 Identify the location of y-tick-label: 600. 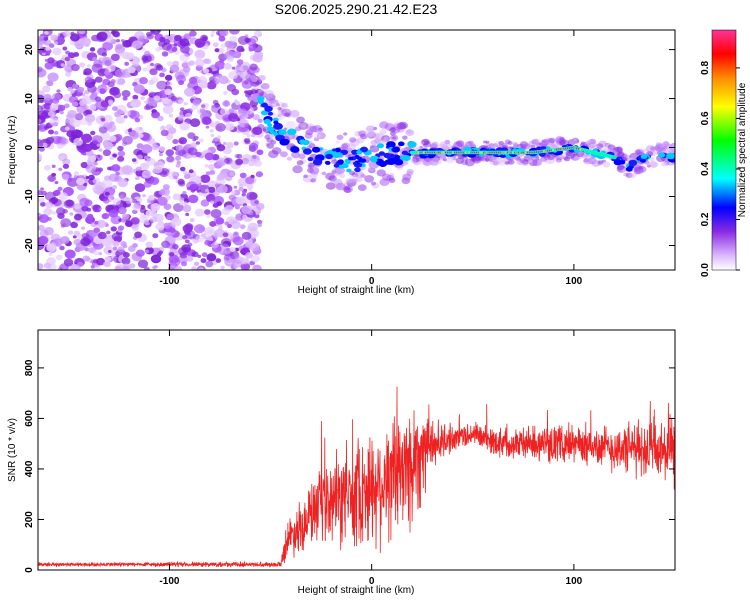
(29, 418).